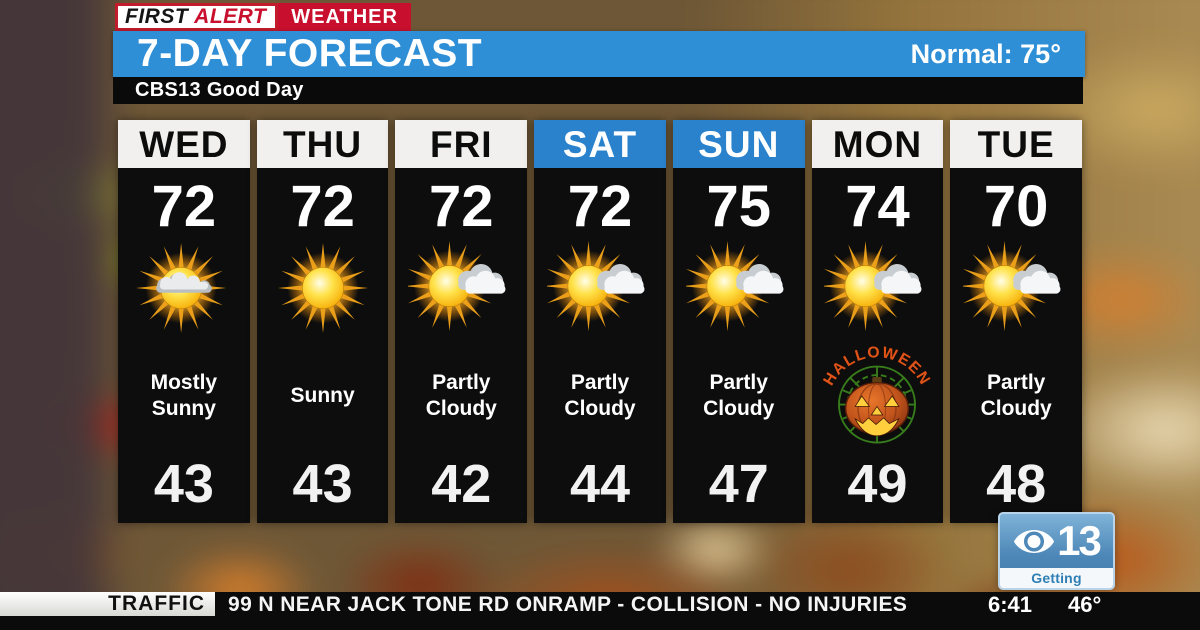 The height and width of the screenshot is (630, 1200). I want to click on high-temp: 75, so click(738, 206).